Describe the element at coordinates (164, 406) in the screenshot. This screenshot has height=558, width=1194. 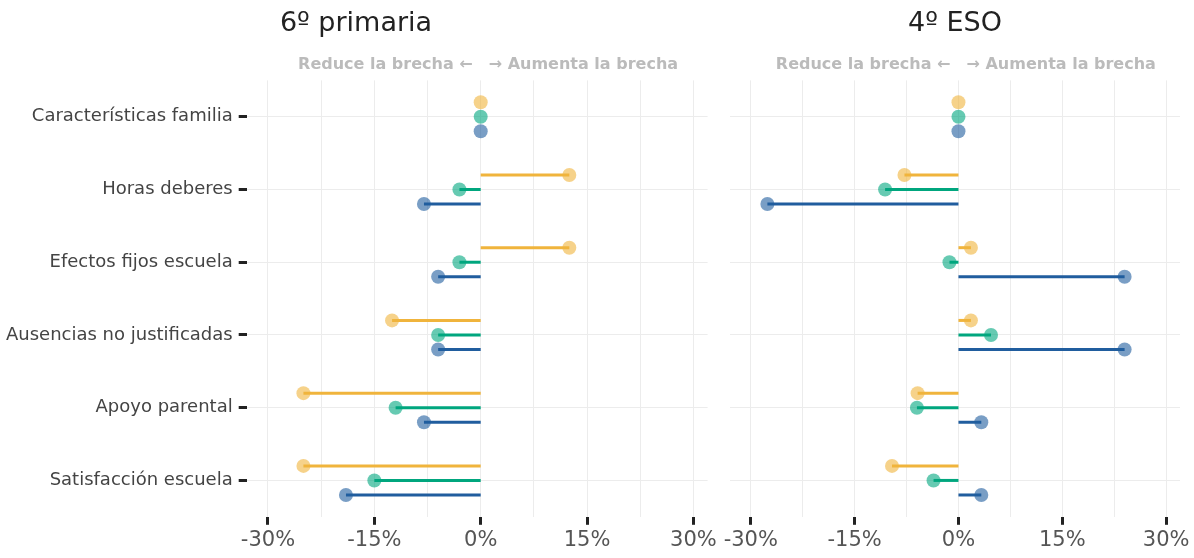
I see `y-tick-label: Apoyo parental` at that location.